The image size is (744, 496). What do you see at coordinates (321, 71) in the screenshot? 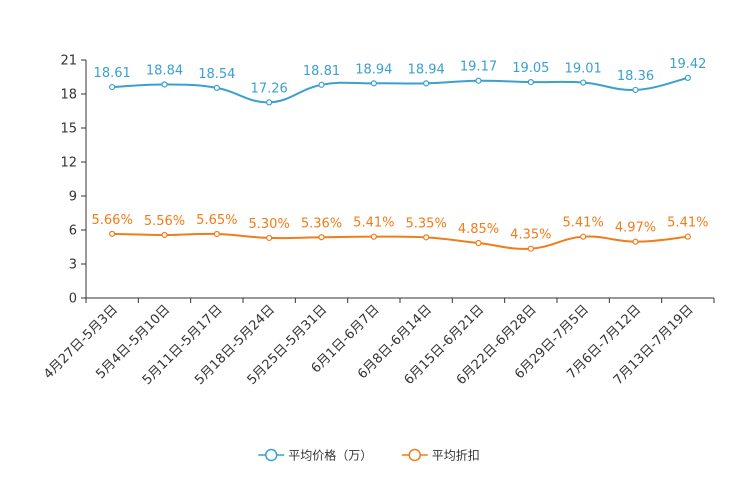
I see `data-label: 18.81` at bounding box center [321, 71].